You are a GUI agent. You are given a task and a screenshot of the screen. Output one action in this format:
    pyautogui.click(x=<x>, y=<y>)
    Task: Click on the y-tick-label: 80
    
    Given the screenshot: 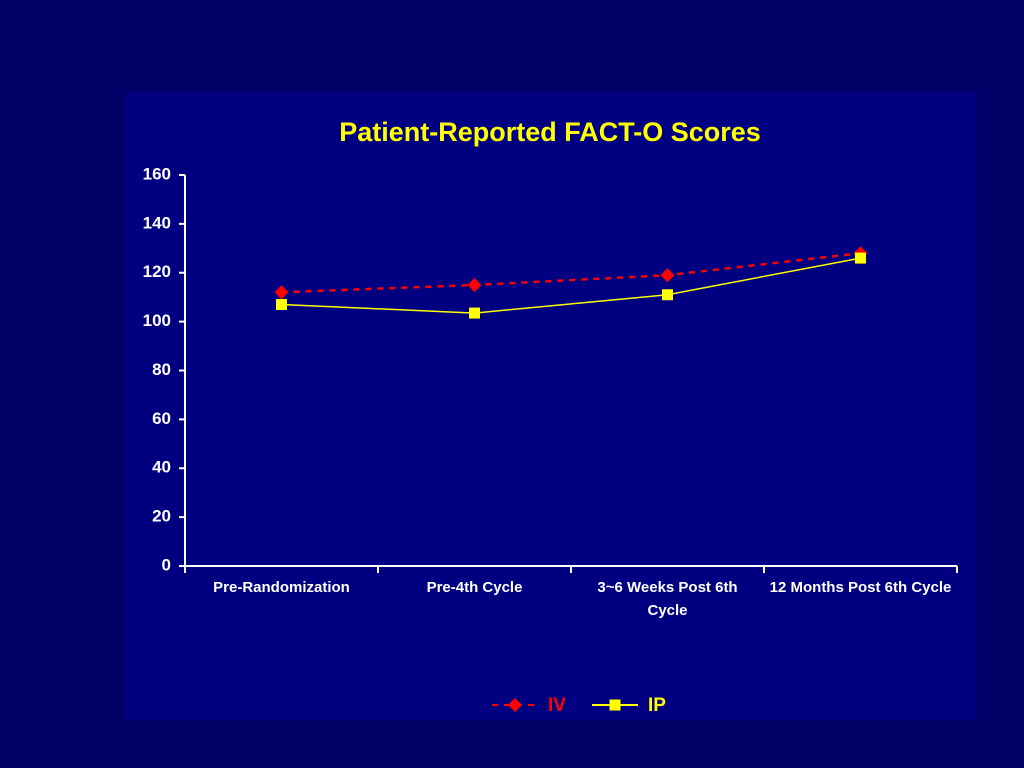 What is the action you would take?
    pyautogui.click(x=161, y=369)
    